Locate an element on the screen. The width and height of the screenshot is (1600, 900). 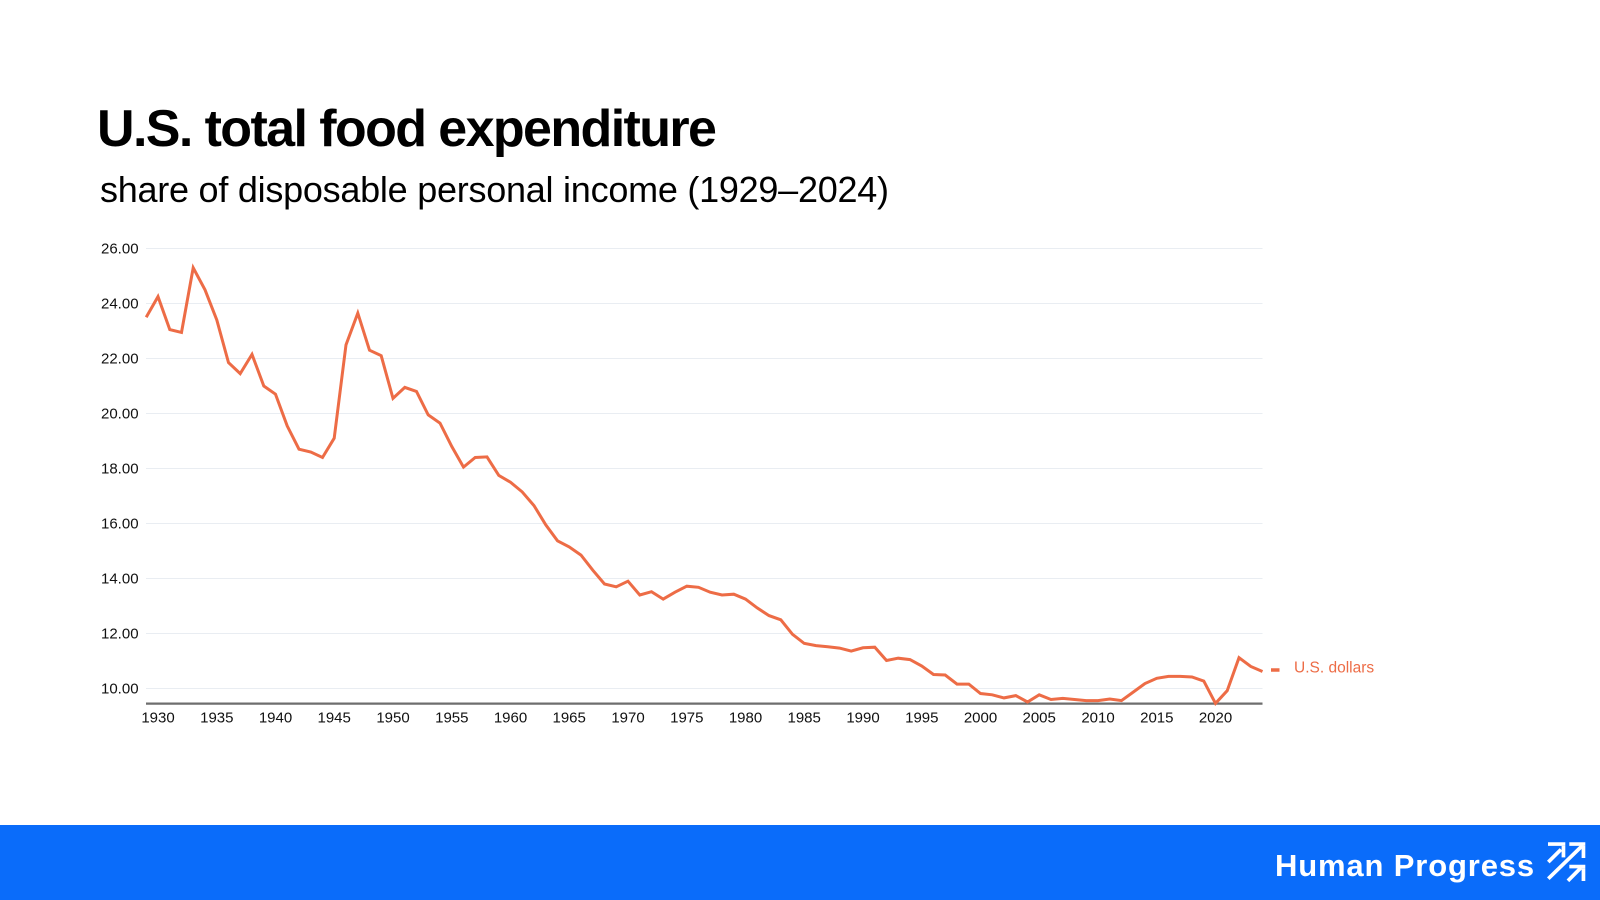
svg-text: 1965 is located at coordinates (569, 718).